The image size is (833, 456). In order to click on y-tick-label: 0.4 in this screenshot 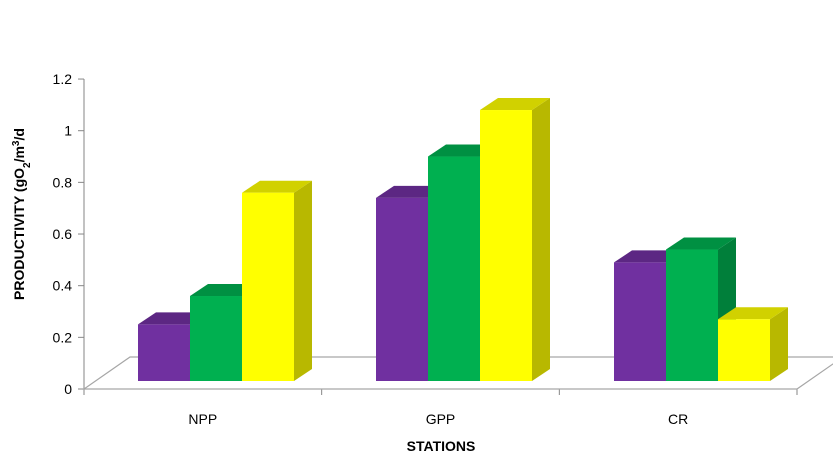, I will do `click(63, 286)`.